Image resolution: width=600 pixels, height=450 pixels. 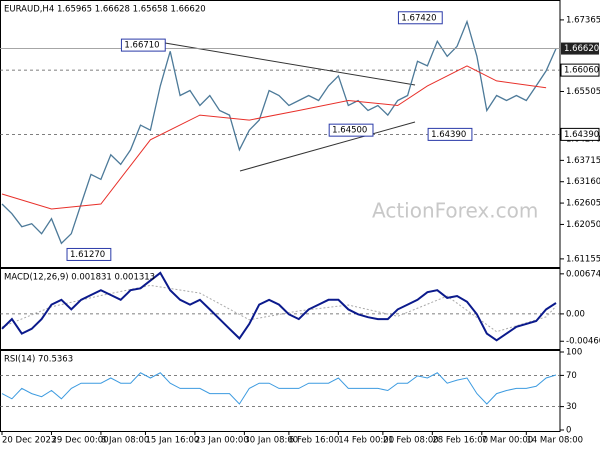 I want to click on annotation-label: 1.64390, so click(x=448, y=135).